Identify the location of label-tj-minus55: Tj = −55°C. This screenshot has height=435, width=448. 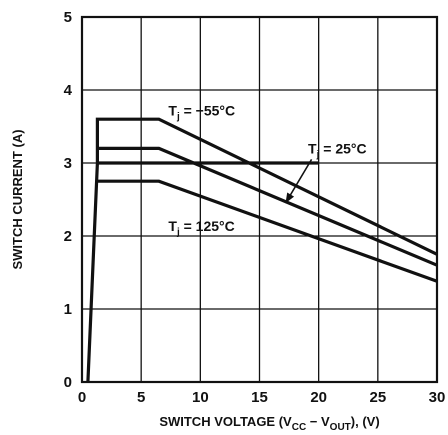
(201, 113).